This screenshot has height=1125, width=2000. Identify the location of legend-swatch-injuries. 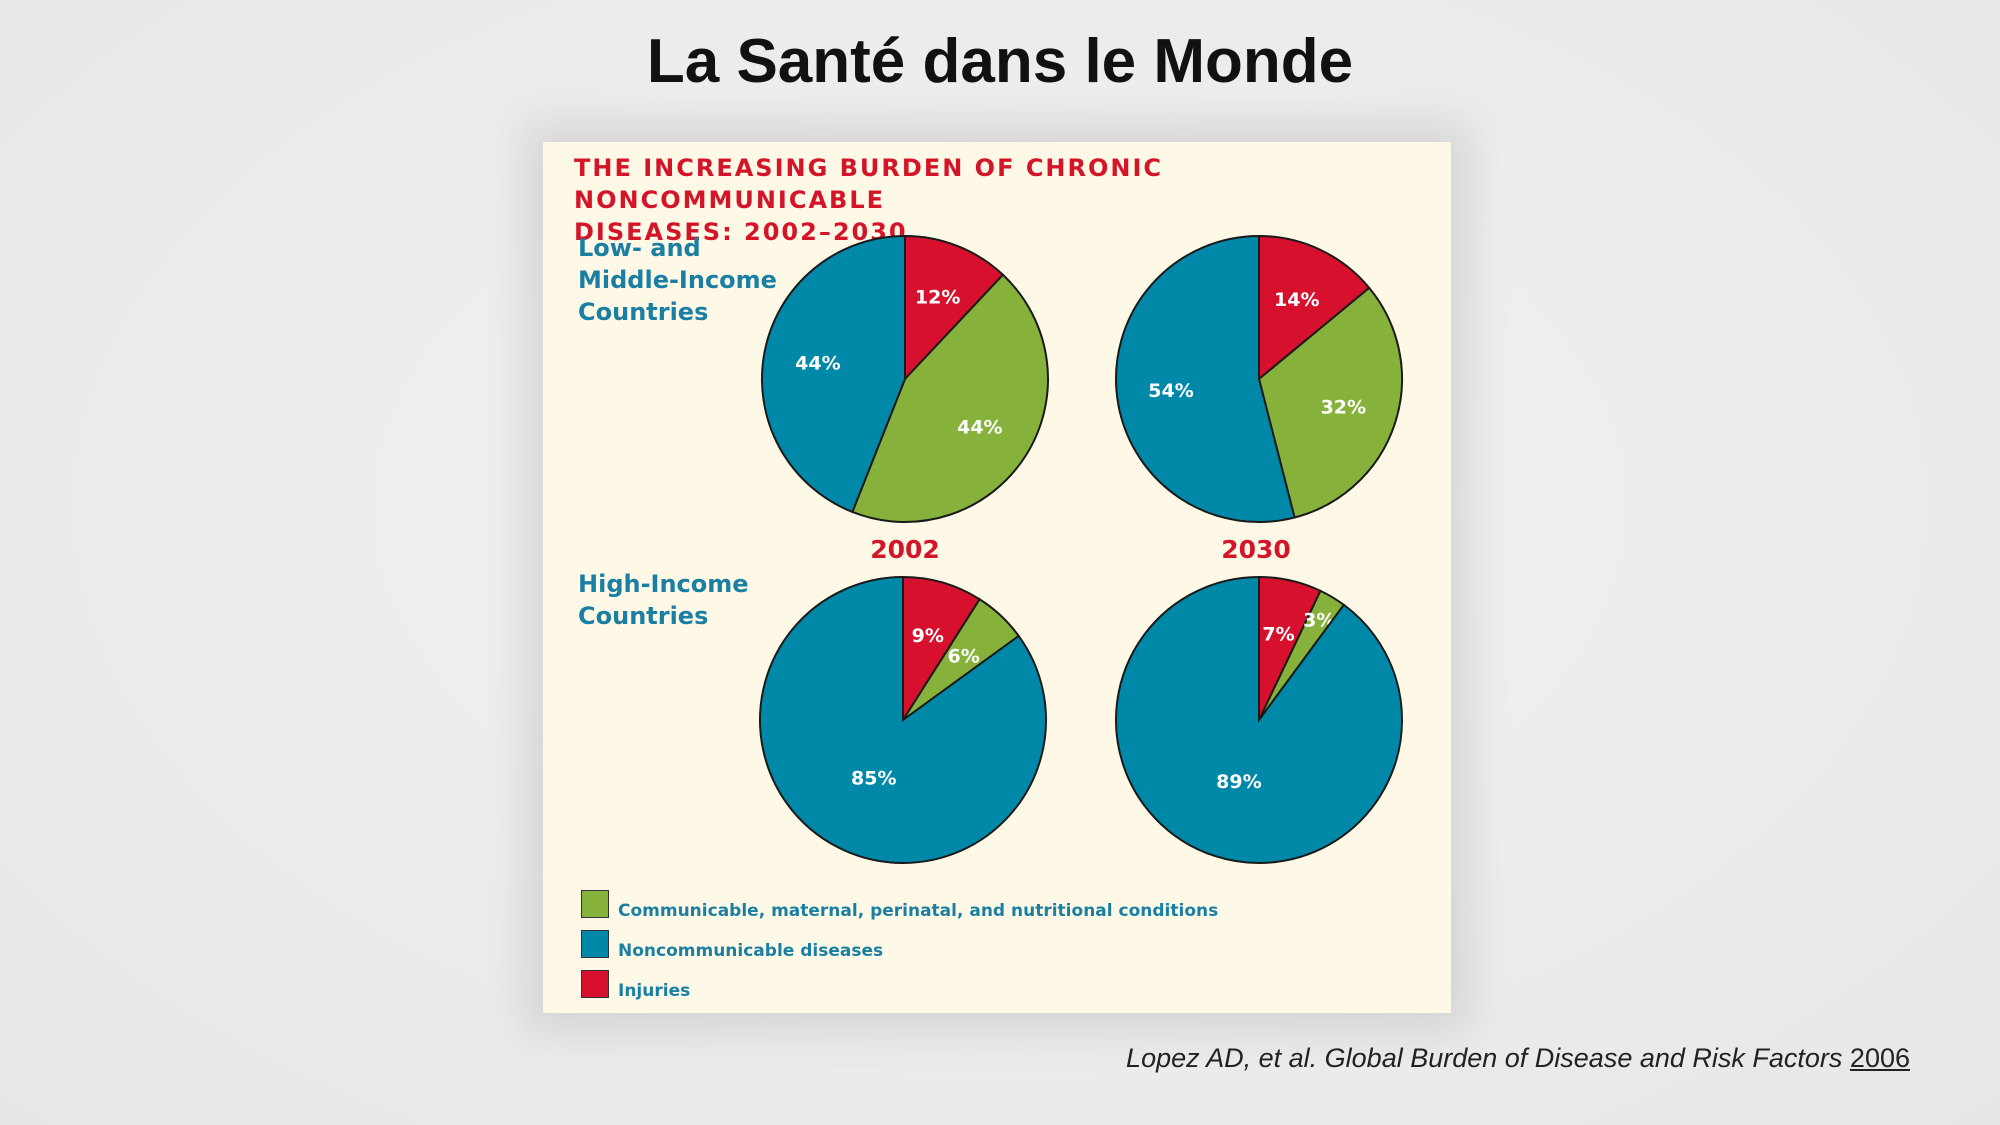
(595, 984).